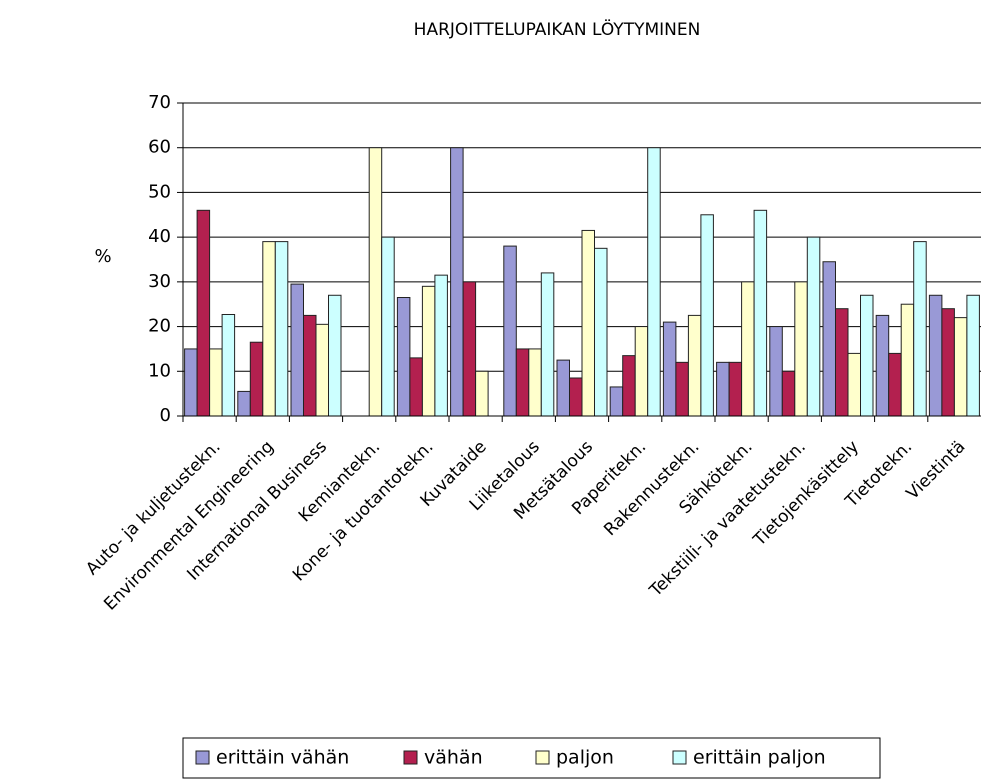 The image size is (981, 784). What do you see at coordinates (936, 470) in the screenshot?
I see `x-tick-label: Viestintä` at bounding box center [936, 470].